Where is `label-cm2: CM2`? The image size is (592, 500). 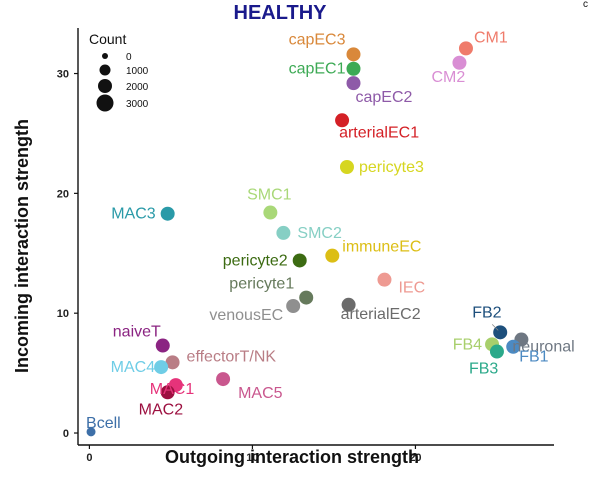
label-cm2: CM2 is located at coordinates (448, 77).